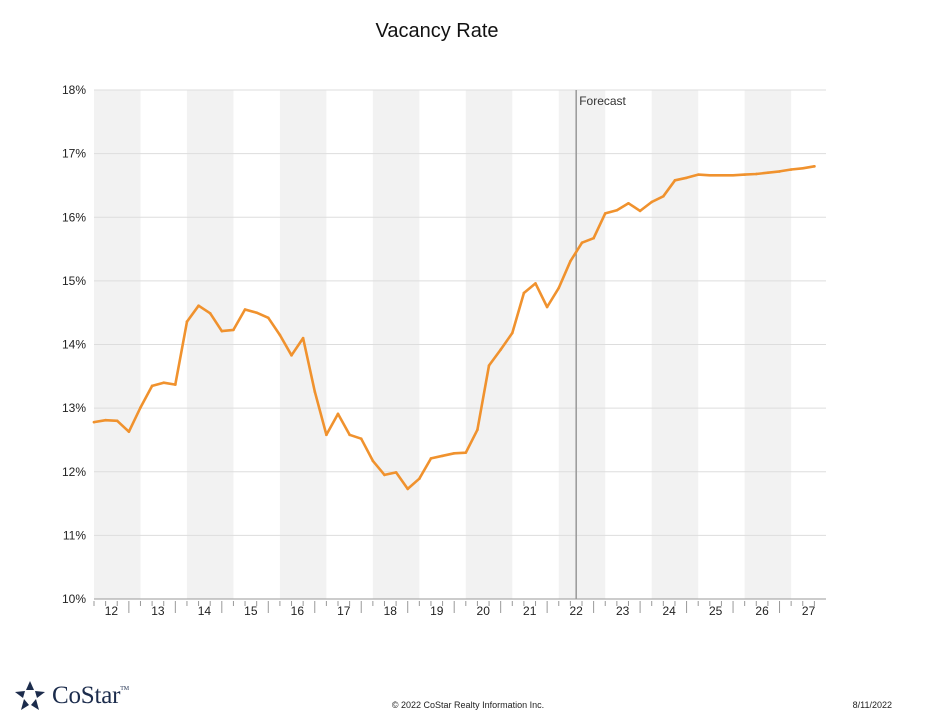 This screenshot has width=936, height=718. What do you see at coordinates (74, 472) in the screenshot?
I see `y-tick-label: 12%` at bounding box center [74, 472].